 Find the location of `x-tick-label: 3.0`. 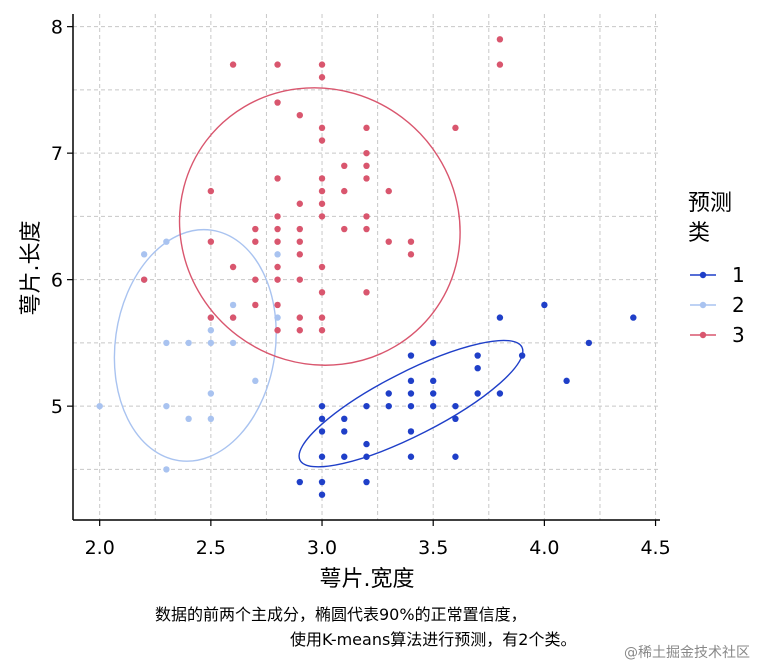

x-tick-label: 3.0 is located at coordinates (322, 548).